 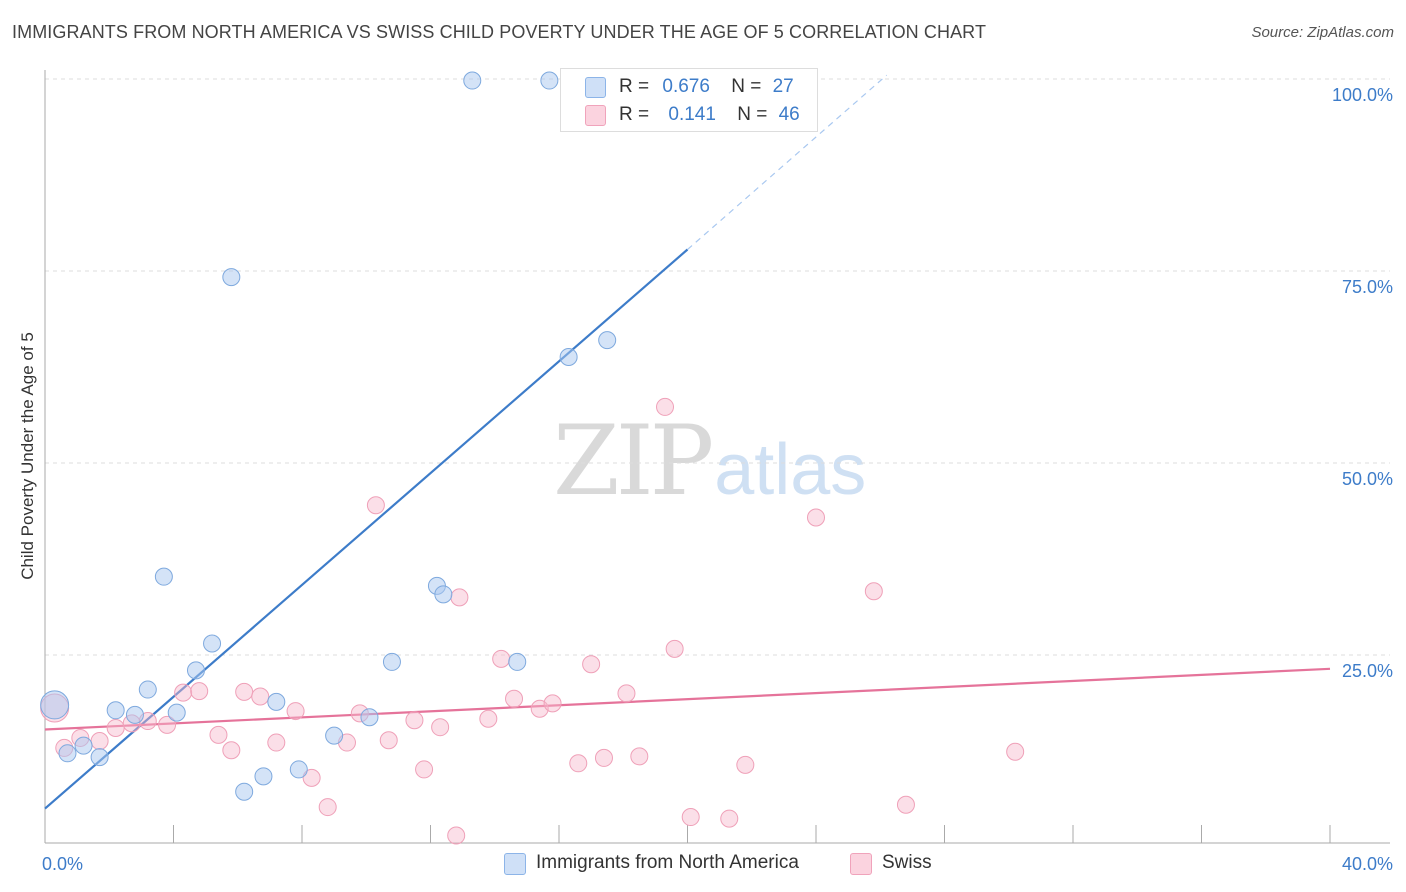 What do you see at coordinates (62, 864) in the screenshot?
I see `x-tick-label: 0.0%` at bounding box center [62, 864].